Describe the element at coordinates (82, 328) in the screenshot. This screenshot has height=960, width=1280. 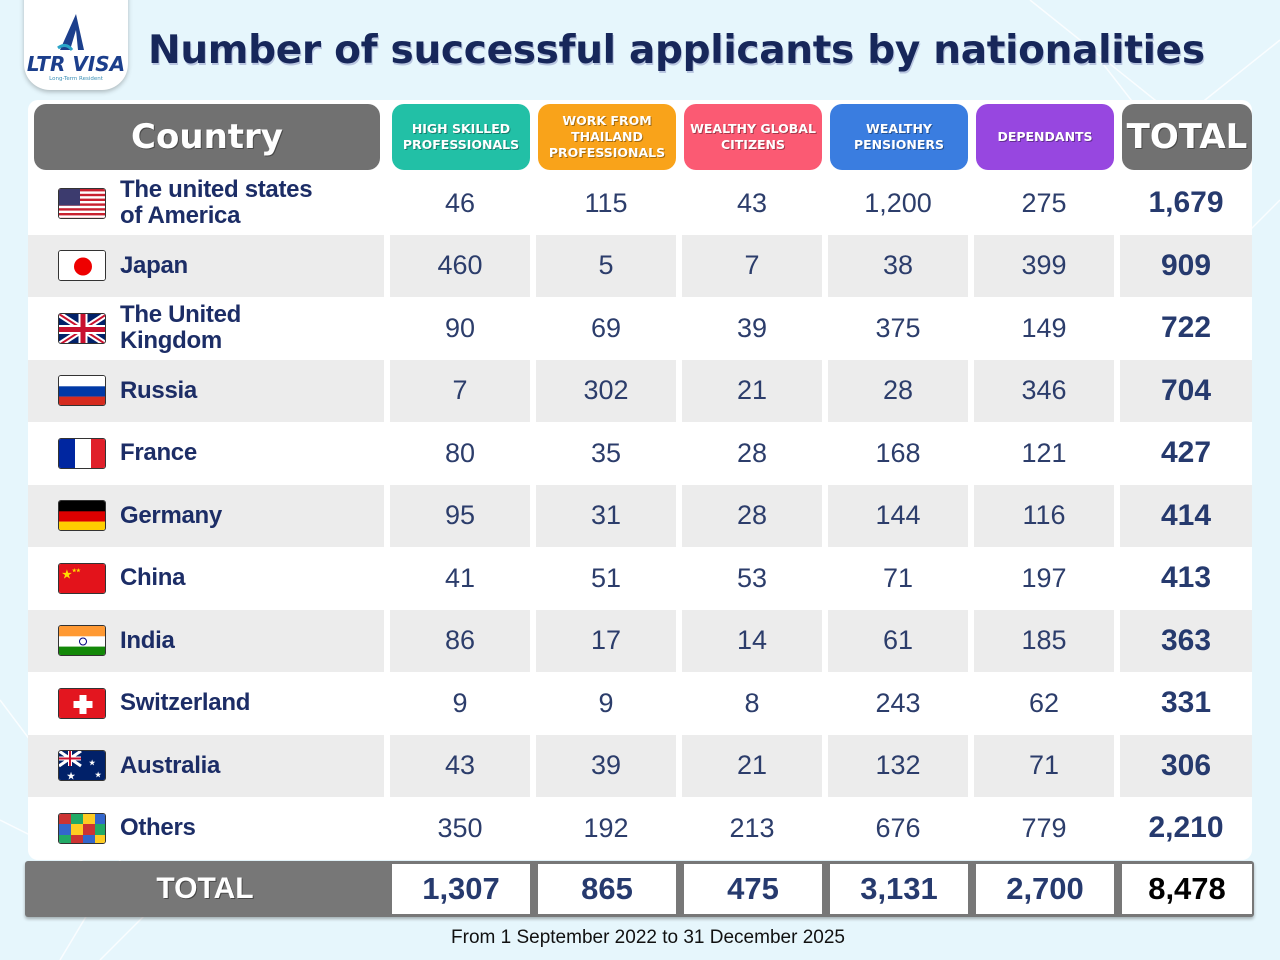
I see `uk-flag` at that location.